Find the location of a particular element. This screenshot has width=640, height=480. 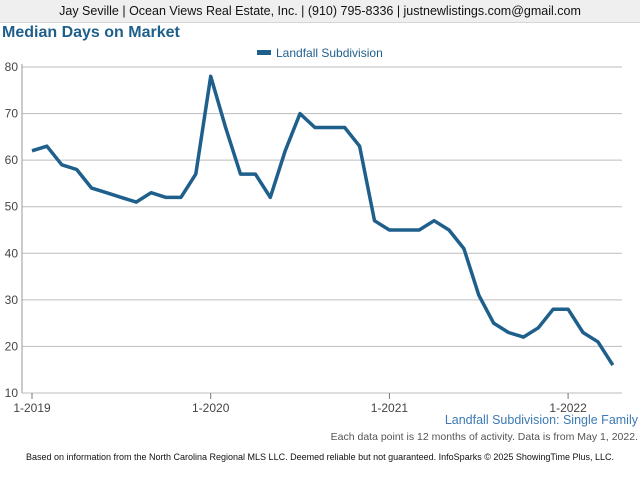

x-tick-label: 1-2022 is located at coordinates (568, 408).